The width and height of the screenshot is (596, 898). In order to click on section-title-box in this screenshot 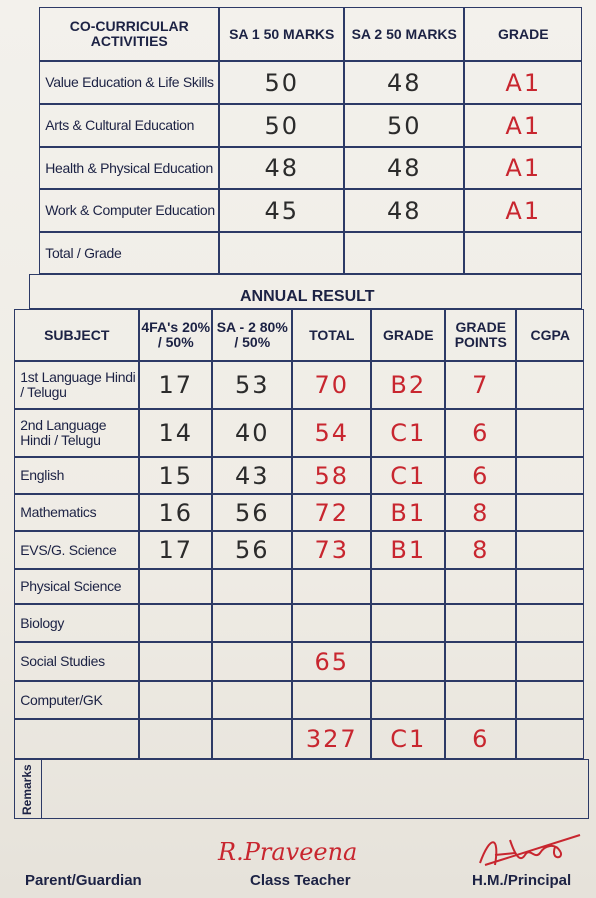, I will do `click(306, 292)`.